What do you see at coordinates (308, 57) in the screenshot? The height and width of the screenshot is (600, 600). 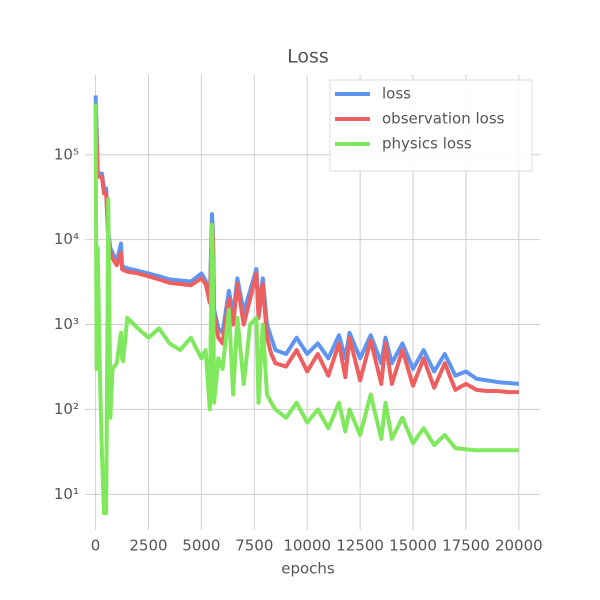 I see `chart-title: Loss` at bounding box center [308, 57].